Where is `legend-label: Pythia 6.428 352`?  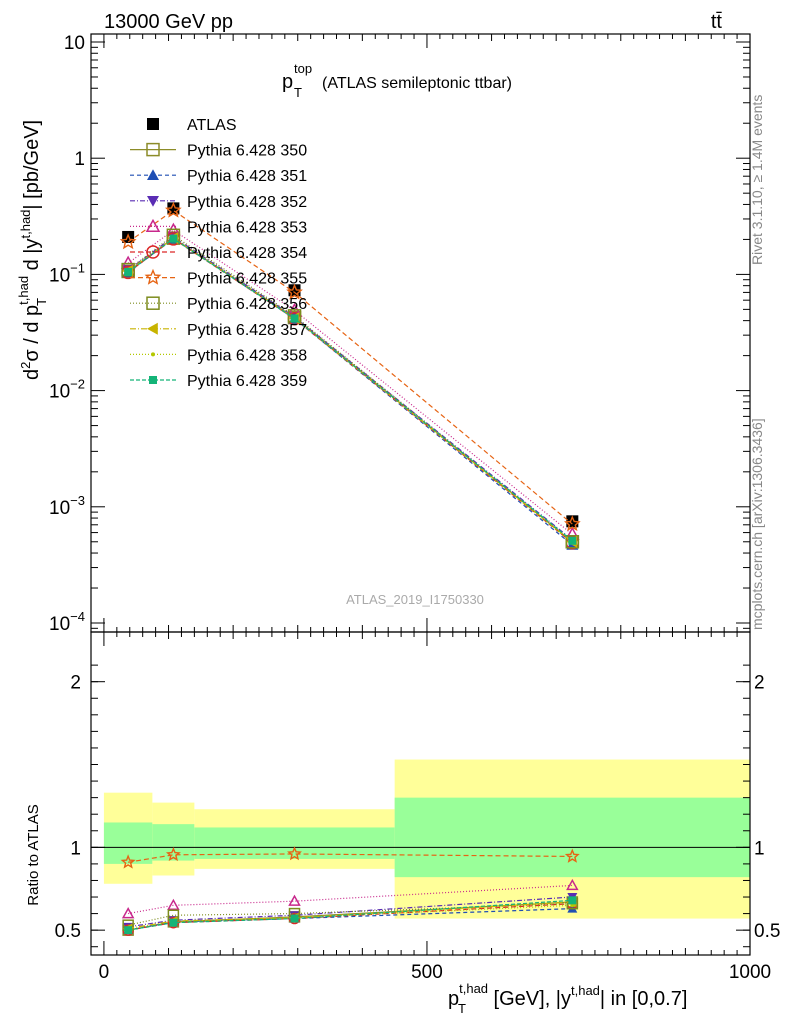 legend-label: Pythia 6.428 352 is located at coordinates (247, 202).